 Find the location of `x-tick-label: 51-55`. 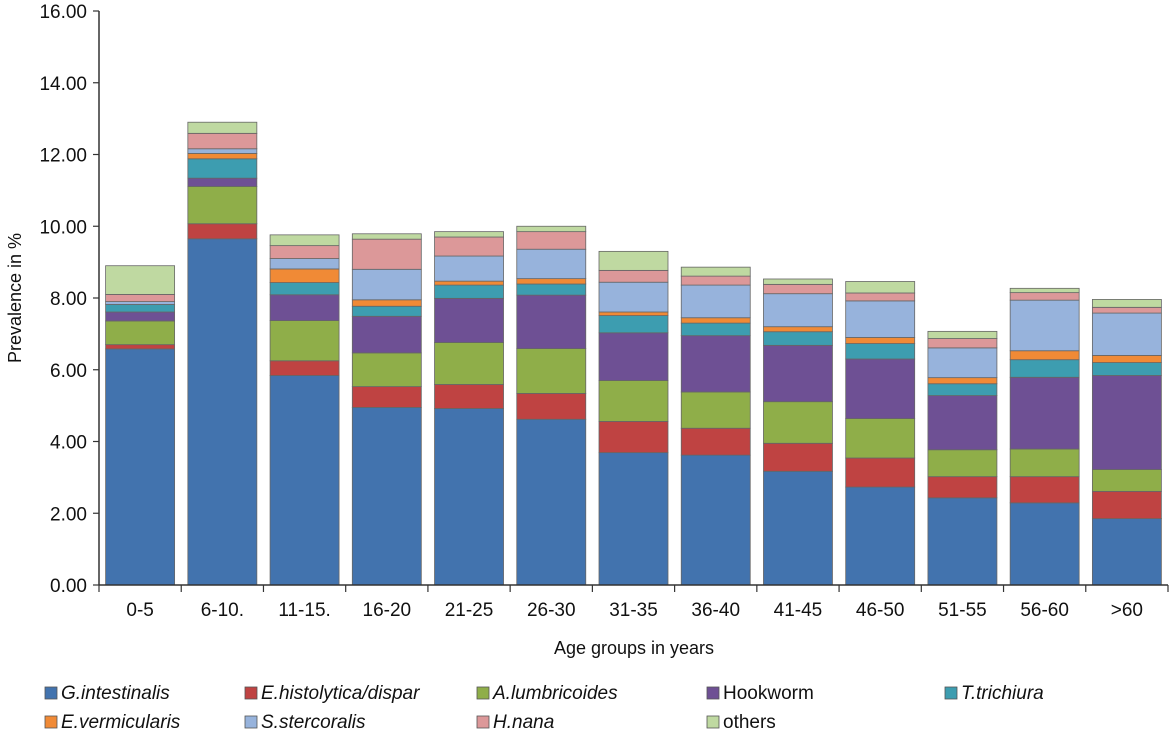

x-tick-label: 51-55 is located at coordinates (962, 610).